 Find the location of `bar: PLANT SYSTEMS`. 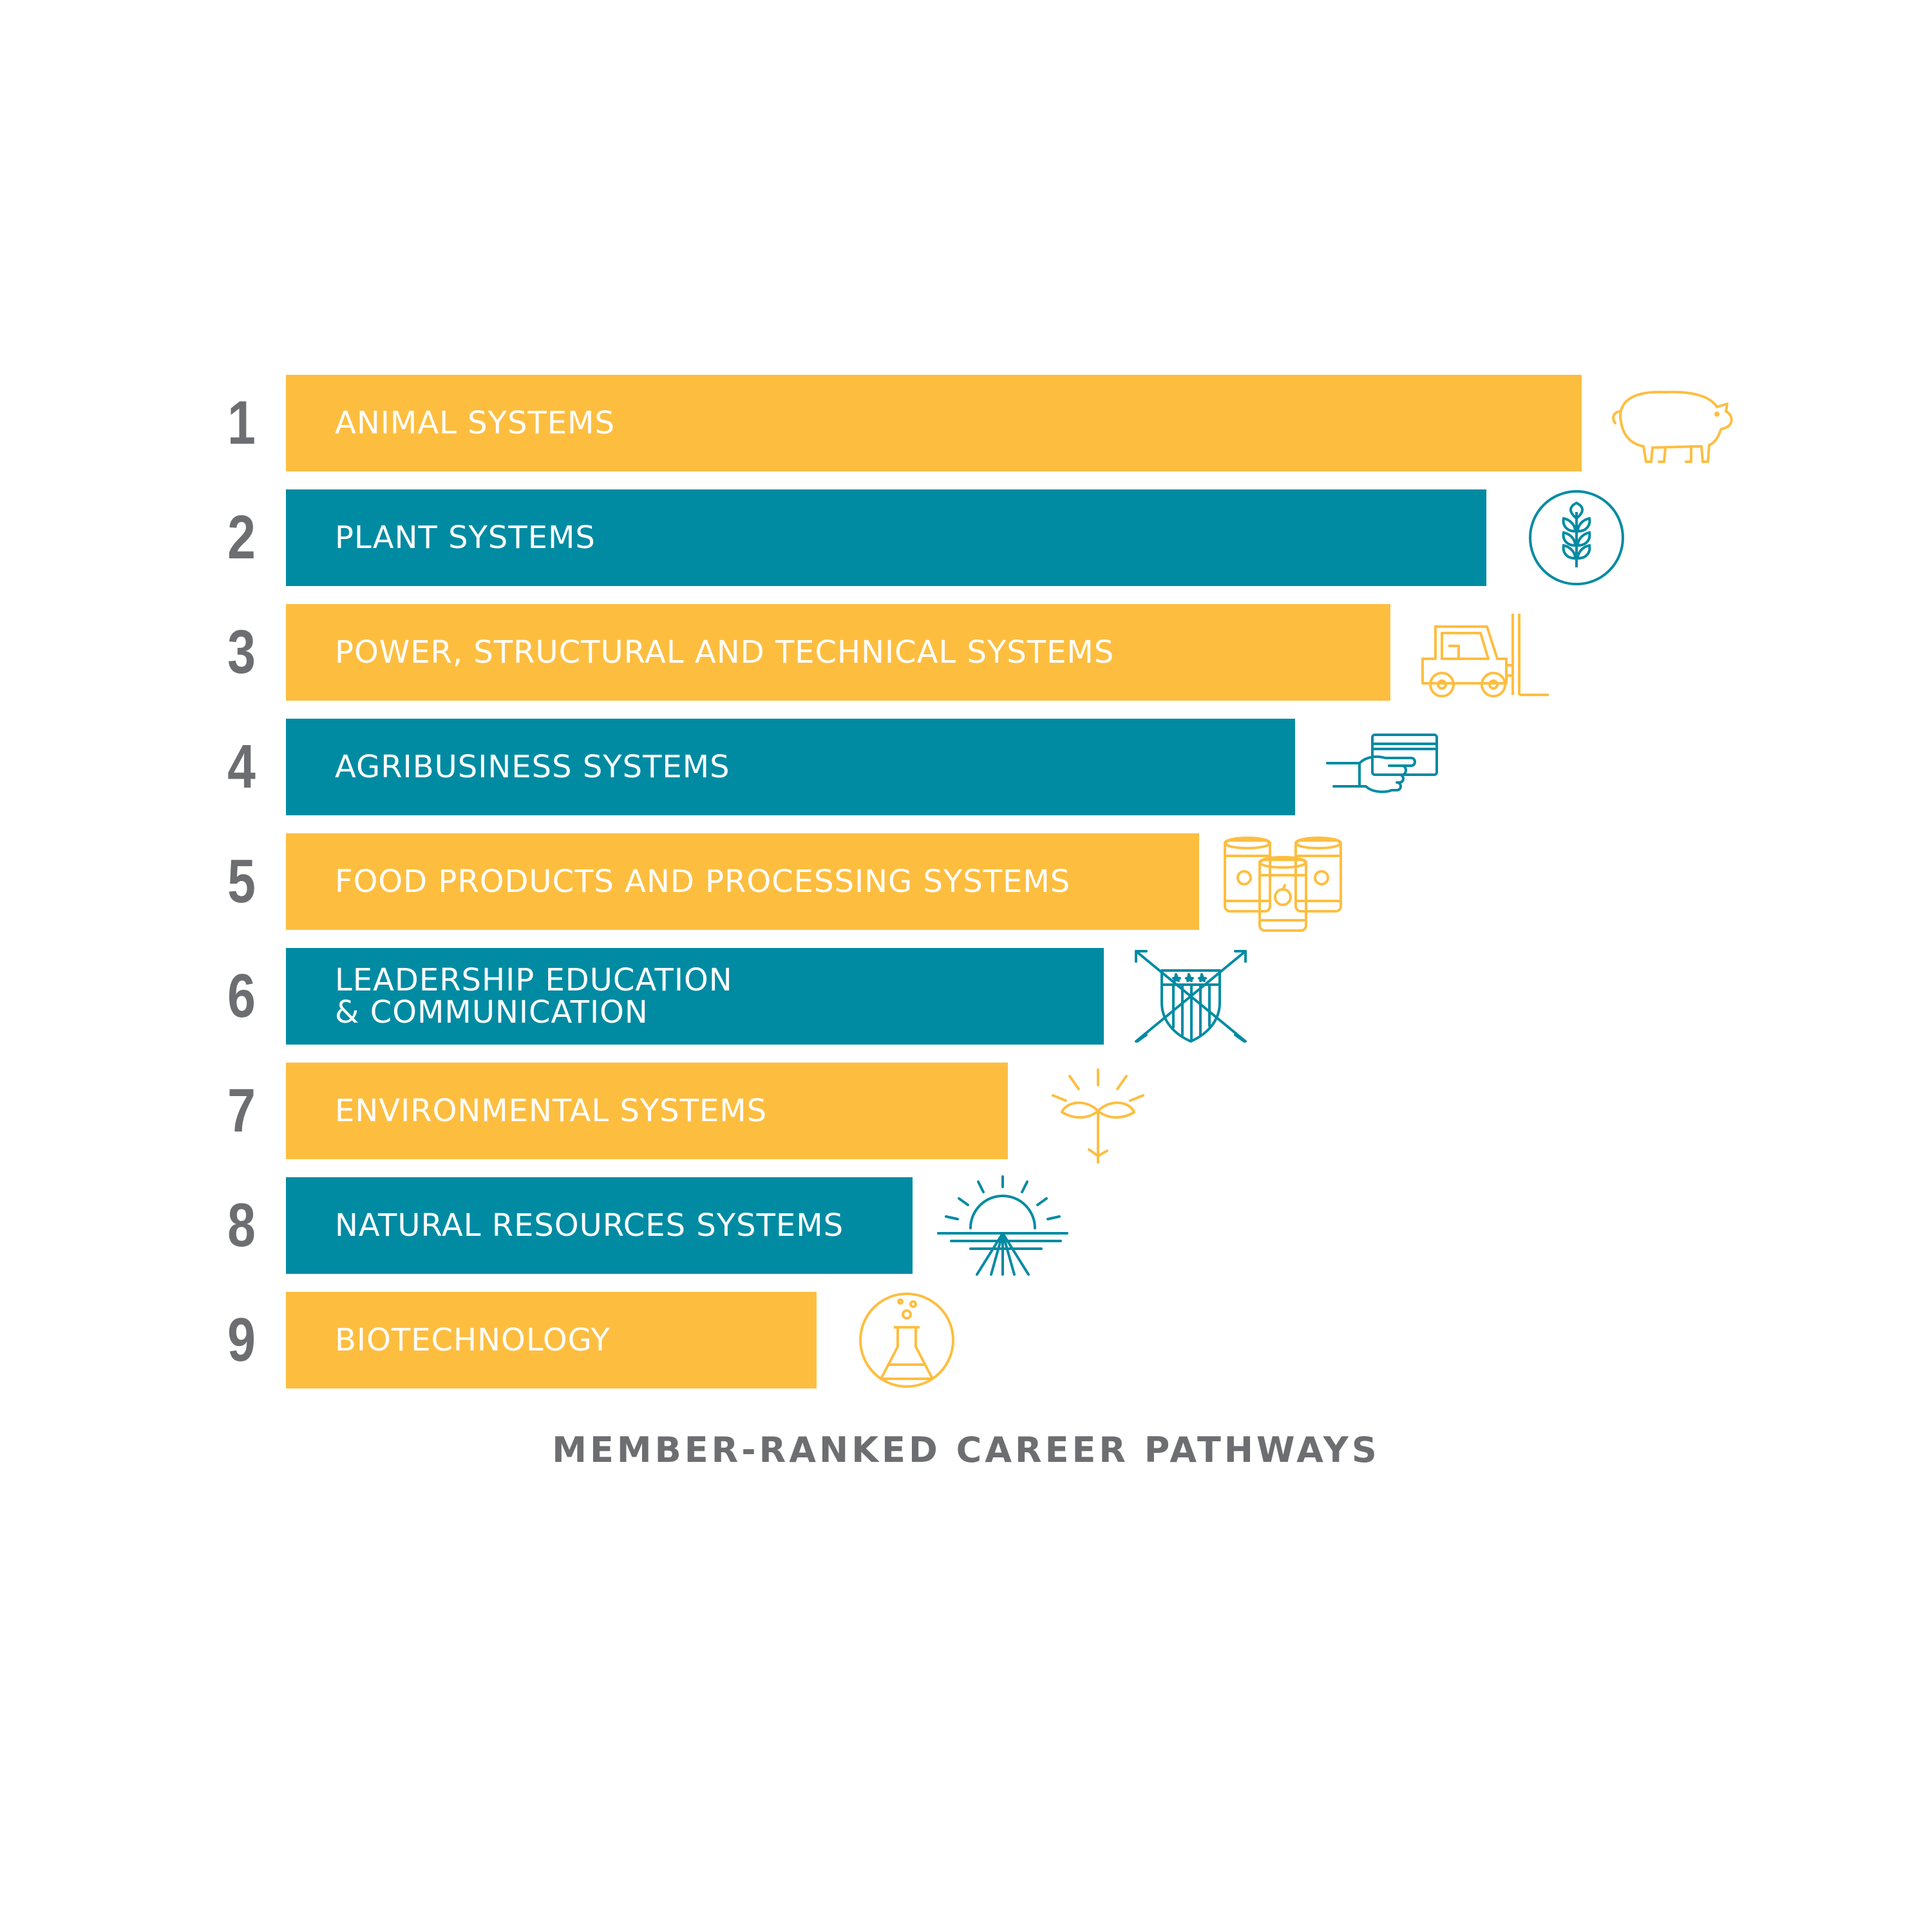

bar: PLANT SYSTEMS is located at coordinates (886, 538).